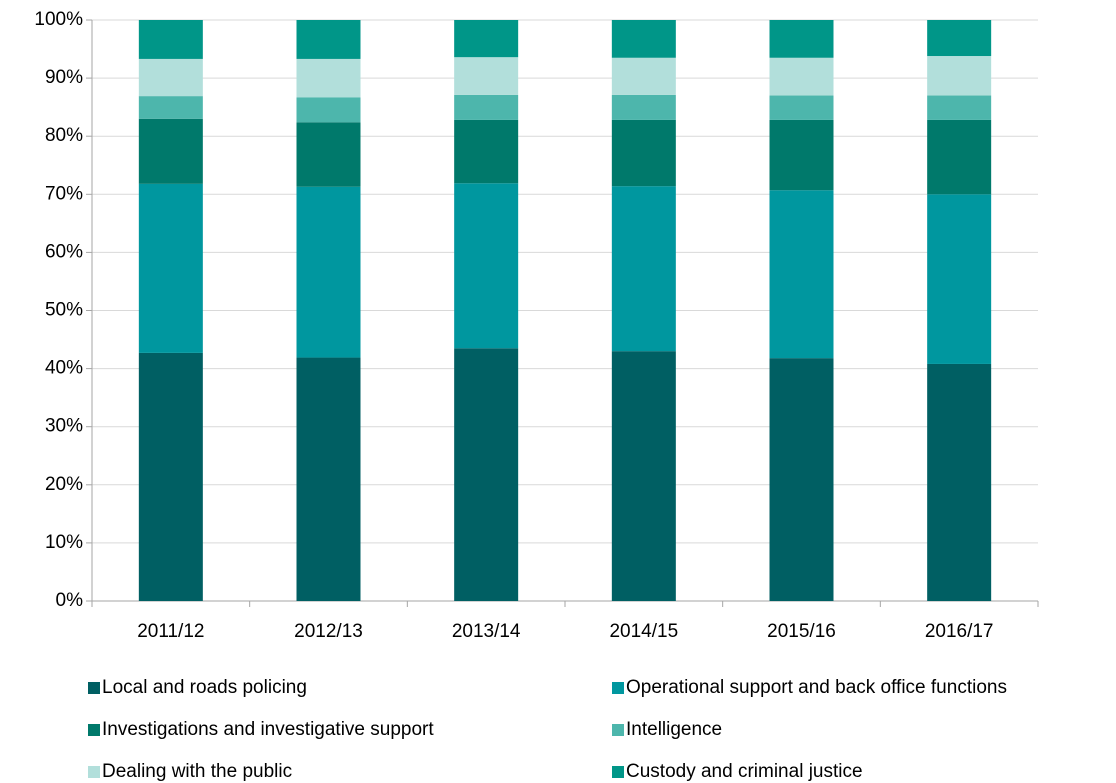 This screenshot has height=783, width=1116. I want to click on y-tick-label: 0%, so click(70, 600).